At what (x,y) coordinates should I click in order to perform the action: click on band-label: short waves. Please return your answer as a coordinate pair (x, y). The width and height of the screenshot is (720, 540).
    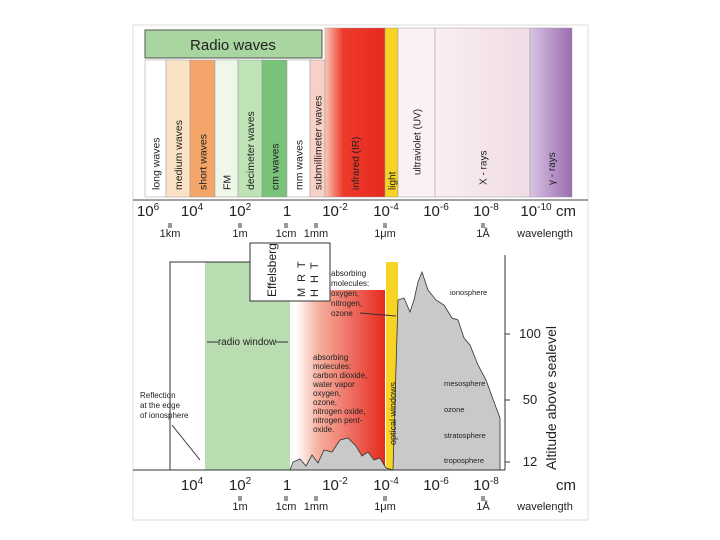
    Looking at the image, I should click on (204, 162).